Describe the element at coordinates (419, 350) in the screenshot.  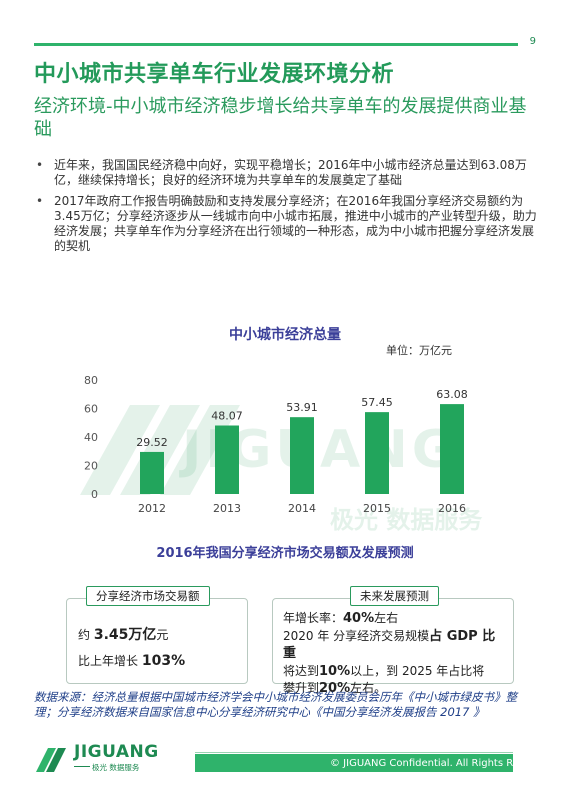
I see `chart-unit: 单位：万亿元` at that location.